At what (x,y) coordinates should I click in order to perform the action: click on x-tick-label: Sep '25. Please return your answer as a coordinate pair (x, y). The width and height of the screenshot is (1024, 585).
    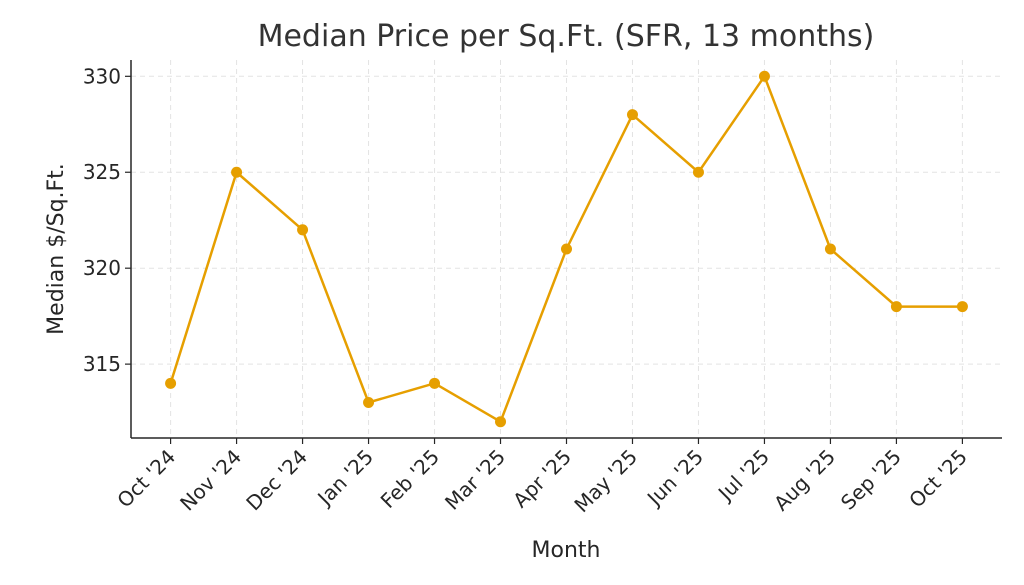
    Looking at the image, I should click on (871, 480).